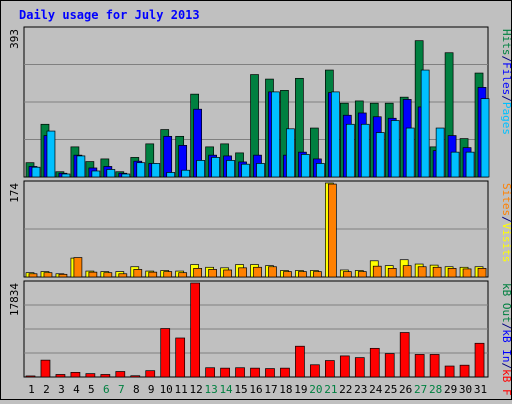 This screenshot has height=404, width=512. Describe the element at coordinates (136, 389) in the screenshot. I see `x-tick-label-day-8: 8` at that location.